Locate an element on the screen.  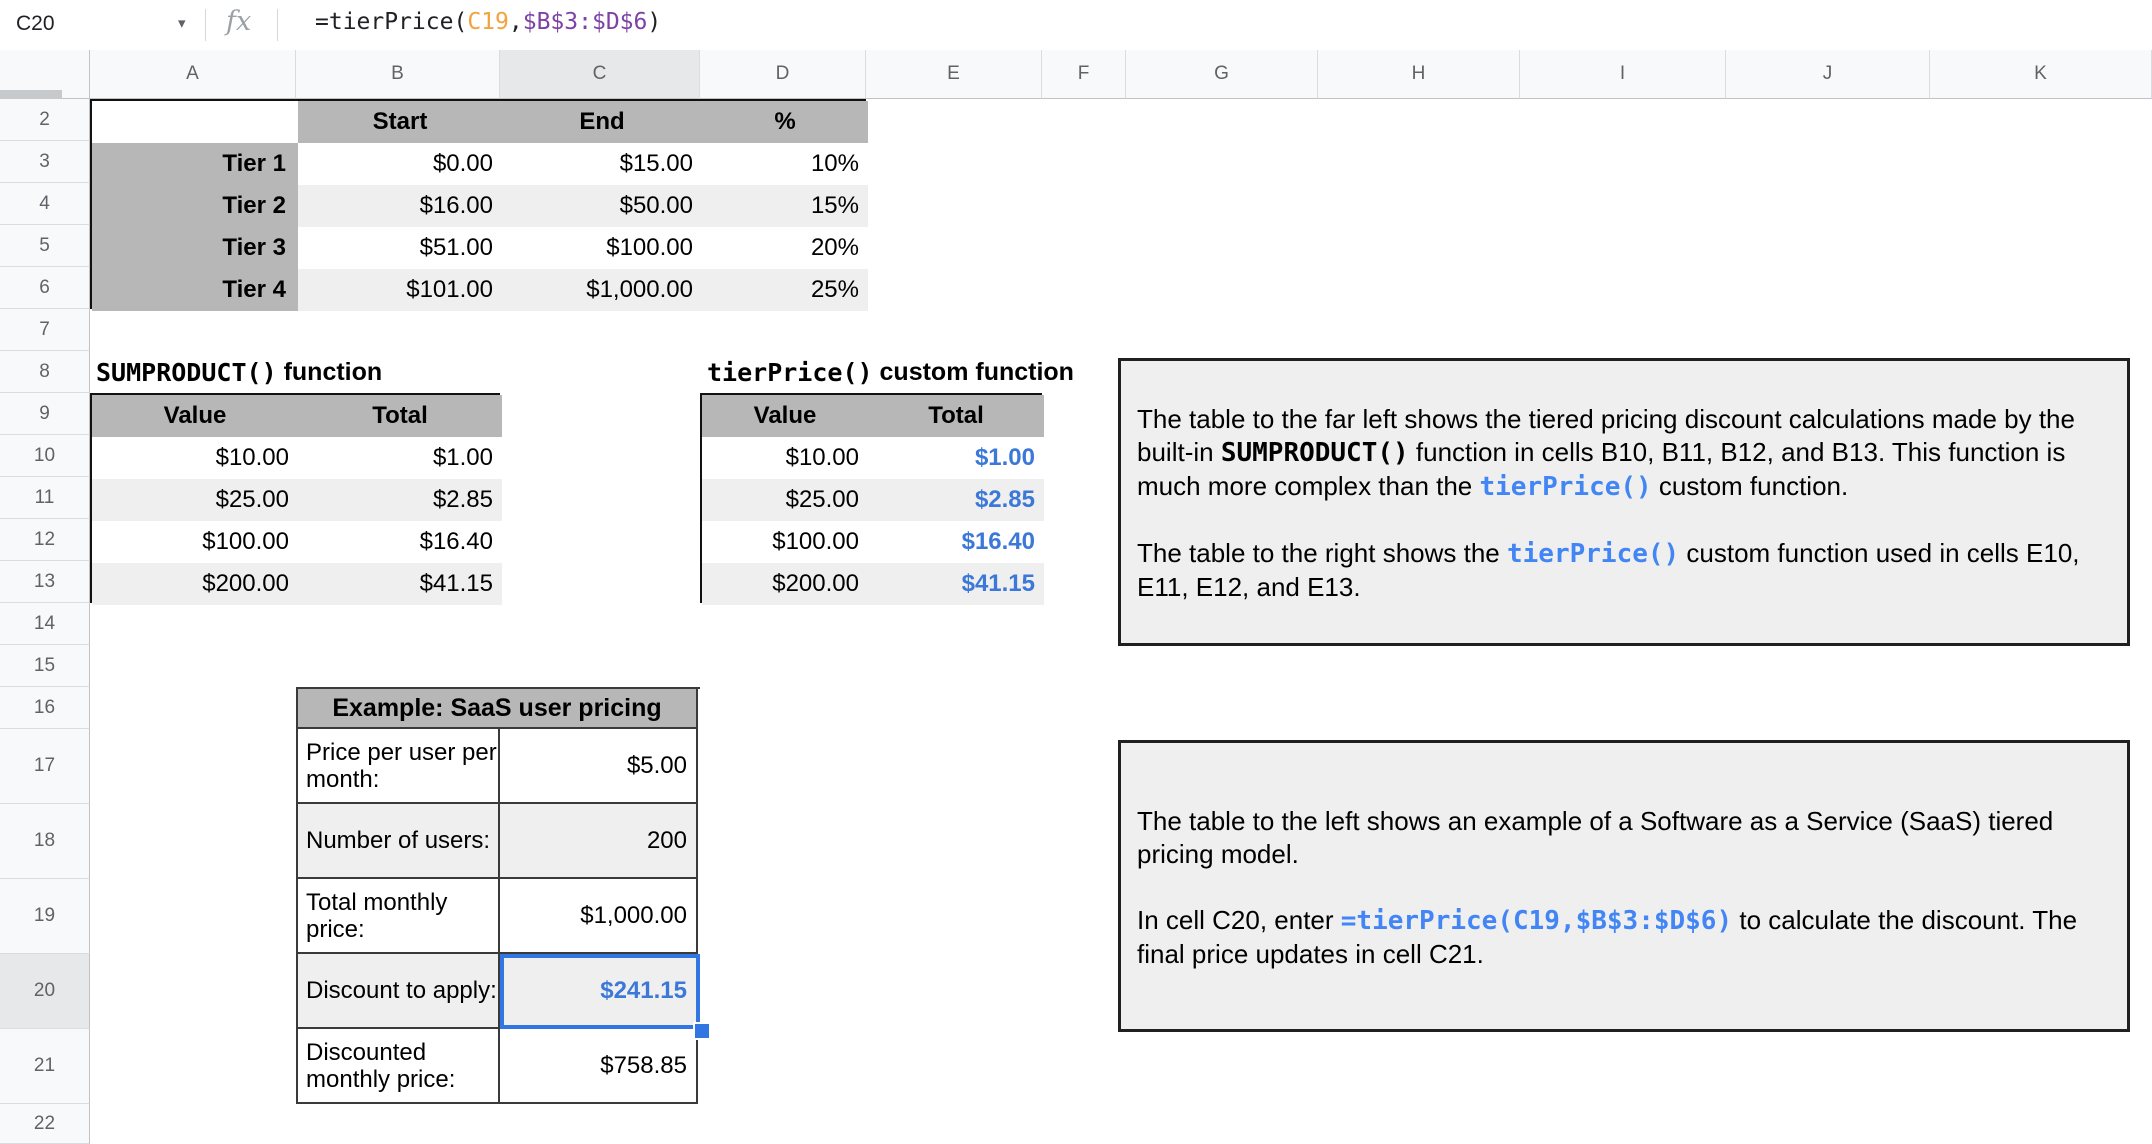
row-header-6: 6 is located at coordinates (45, 288).